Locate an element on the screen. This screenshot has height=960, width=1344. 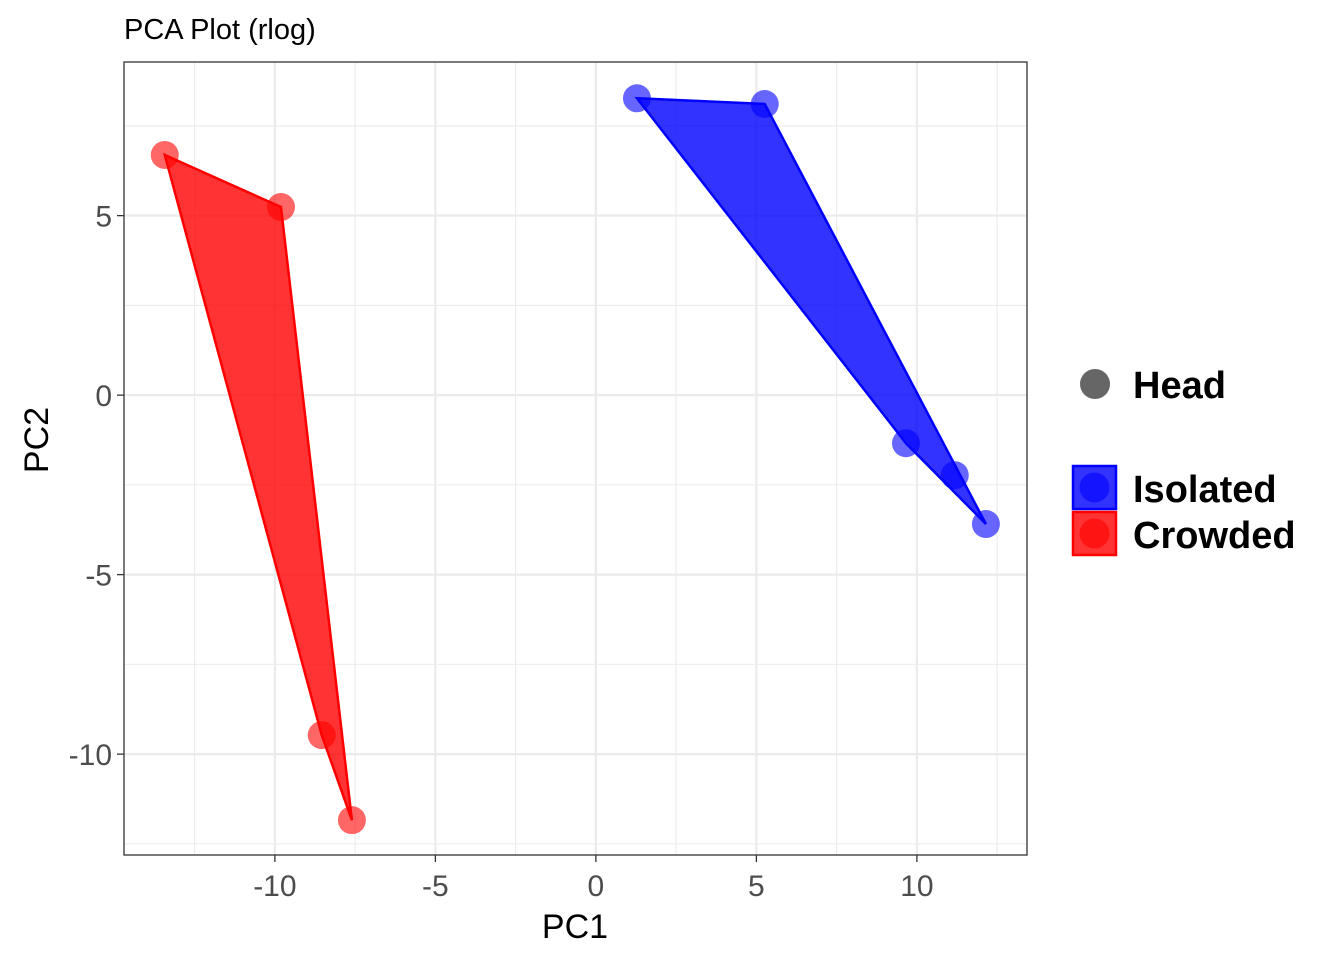
y-tick-label: -5 is located at coordinates (98, 576).